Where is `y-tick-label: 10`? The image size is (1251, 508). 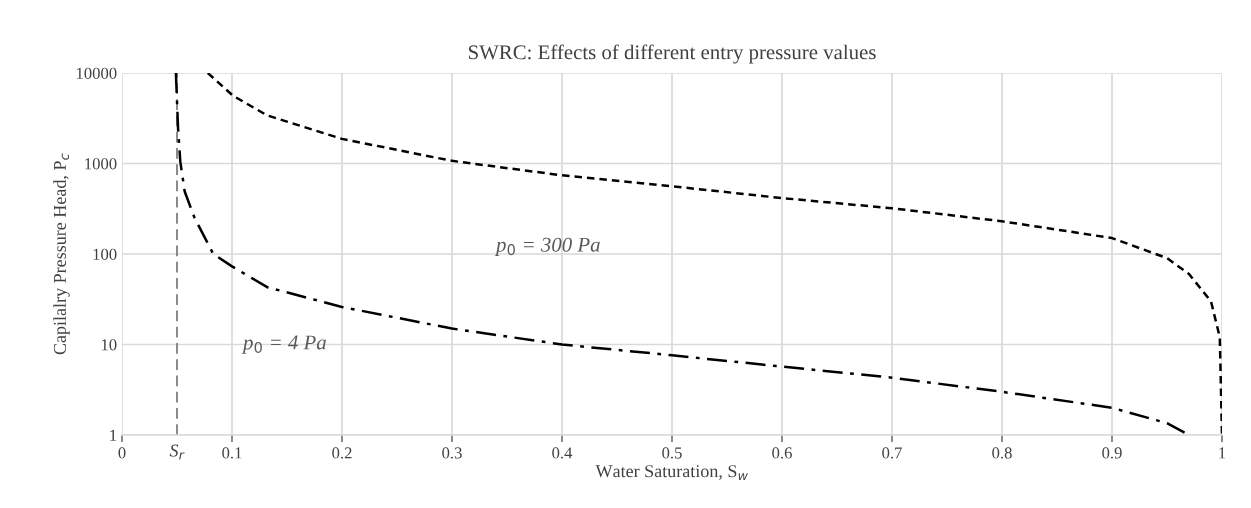
y-tick-label: 10 is located at coordinates (109, 345).